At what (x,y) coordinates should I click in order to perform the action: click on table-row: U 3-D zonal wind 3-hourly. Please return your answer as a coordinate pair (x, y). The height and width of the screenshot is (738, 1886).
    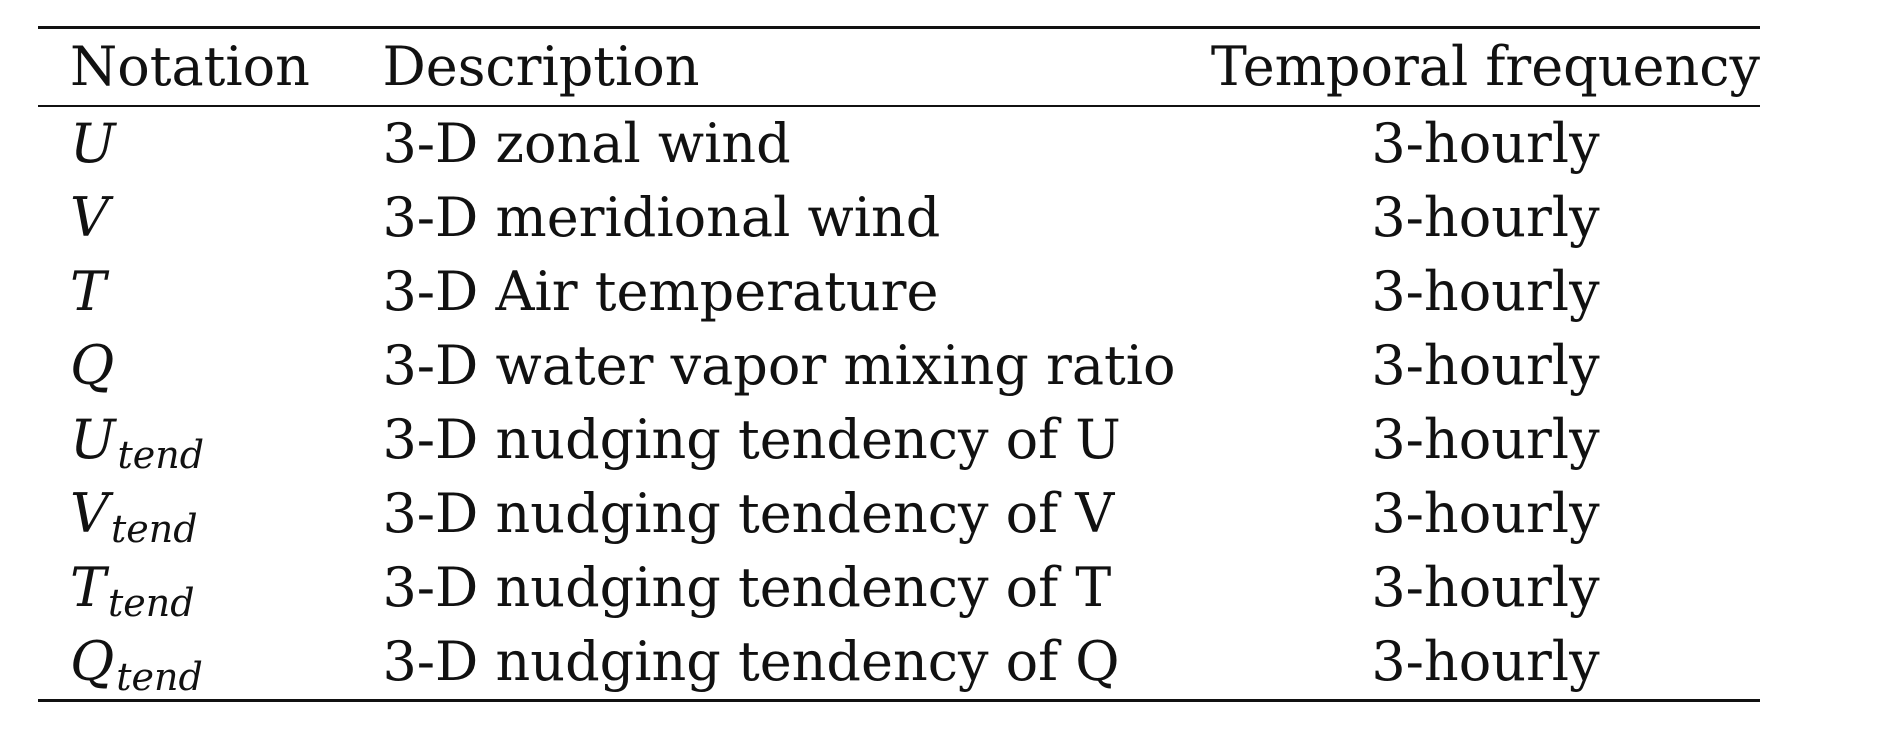
    Looking at the image, I should click on (899, 143).